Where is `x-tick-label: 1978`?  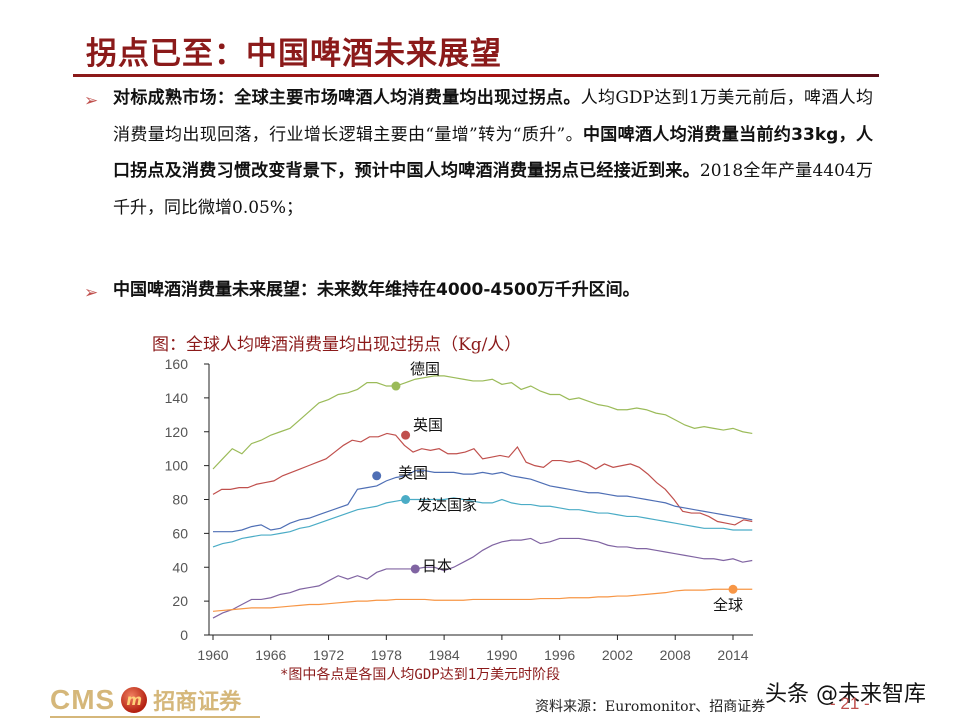 x-tick-label: 1978 is located at coordinates (386, 655).